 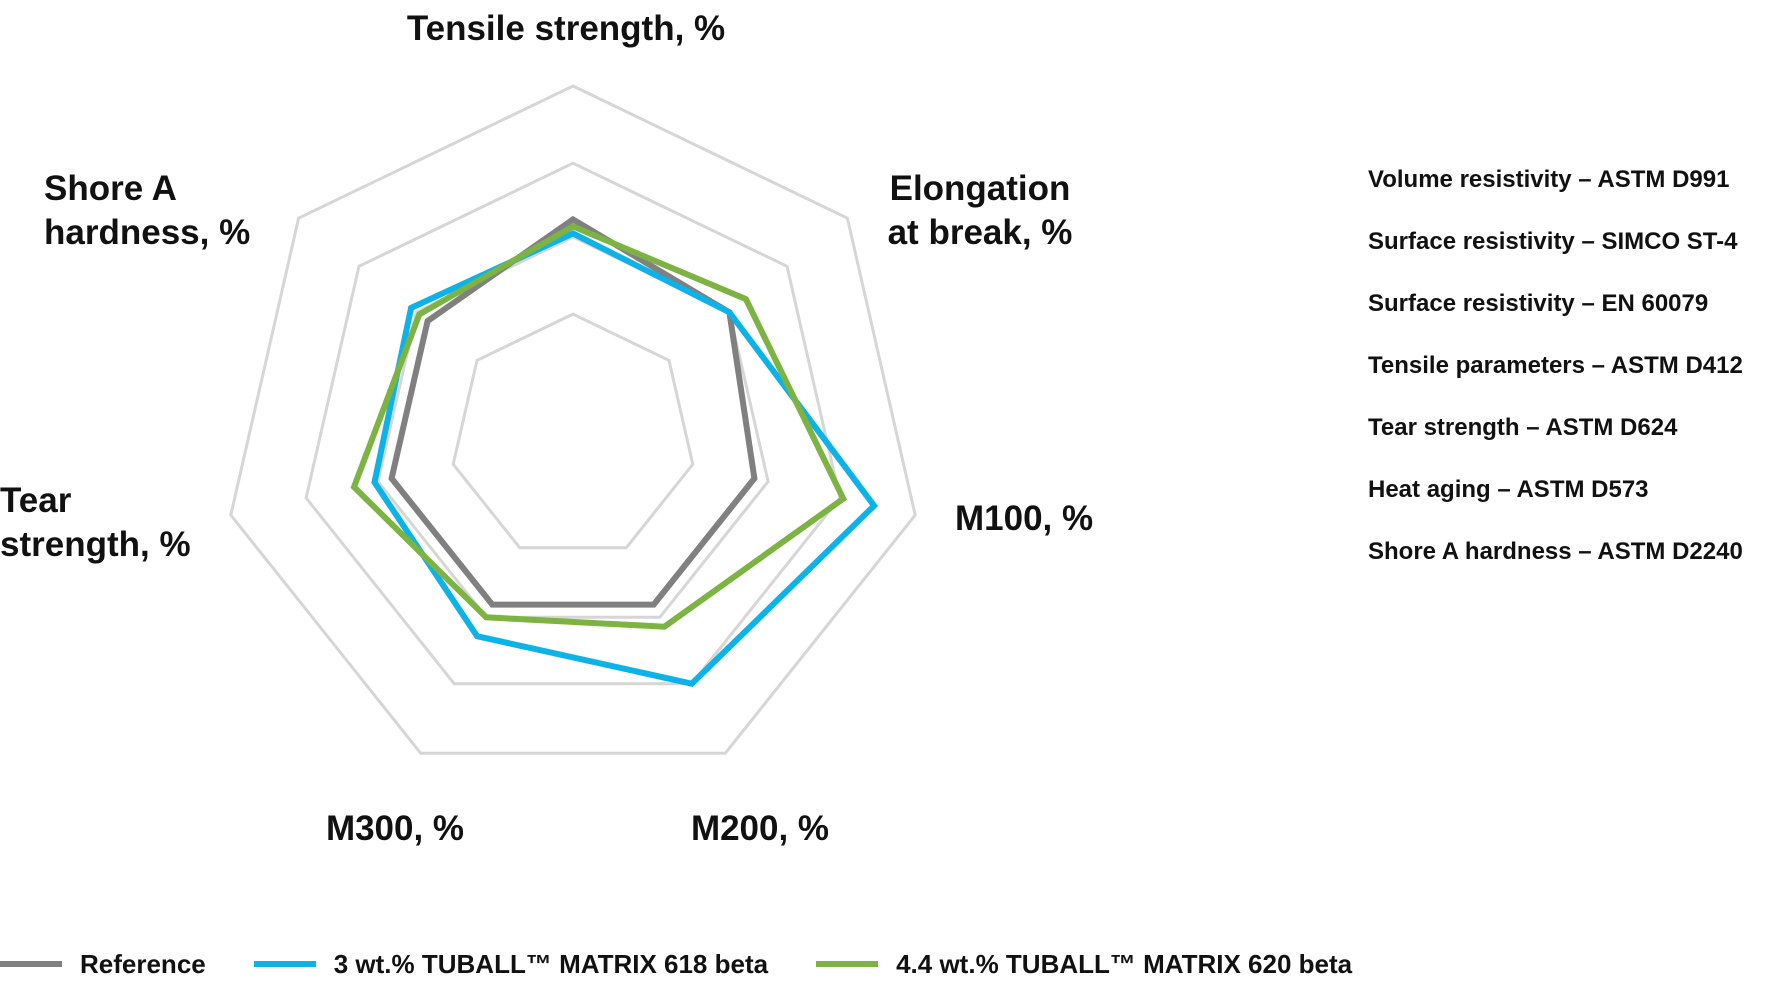 I want to click on axis-label-line: strength, %, so click(x=95, y=544).